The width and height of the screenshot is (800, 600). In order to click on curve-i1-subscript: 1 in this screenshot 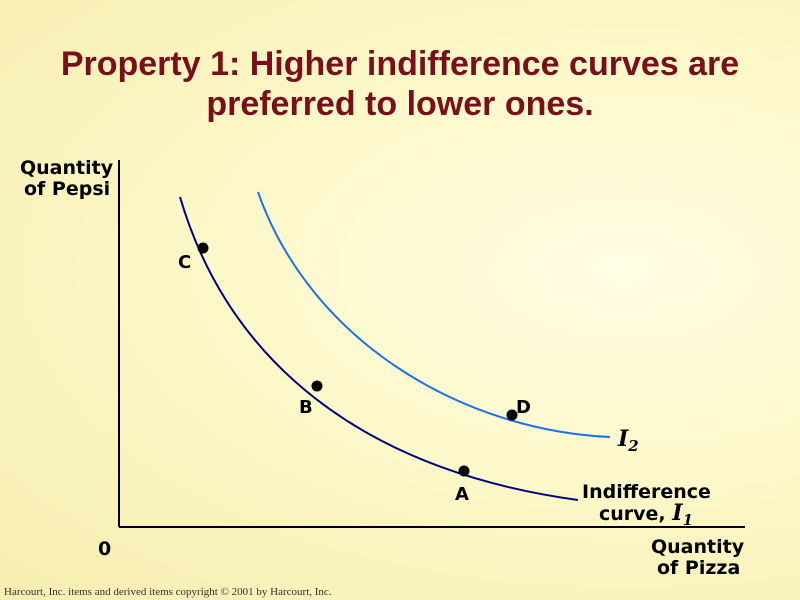, I will do `click(688, 520)`.